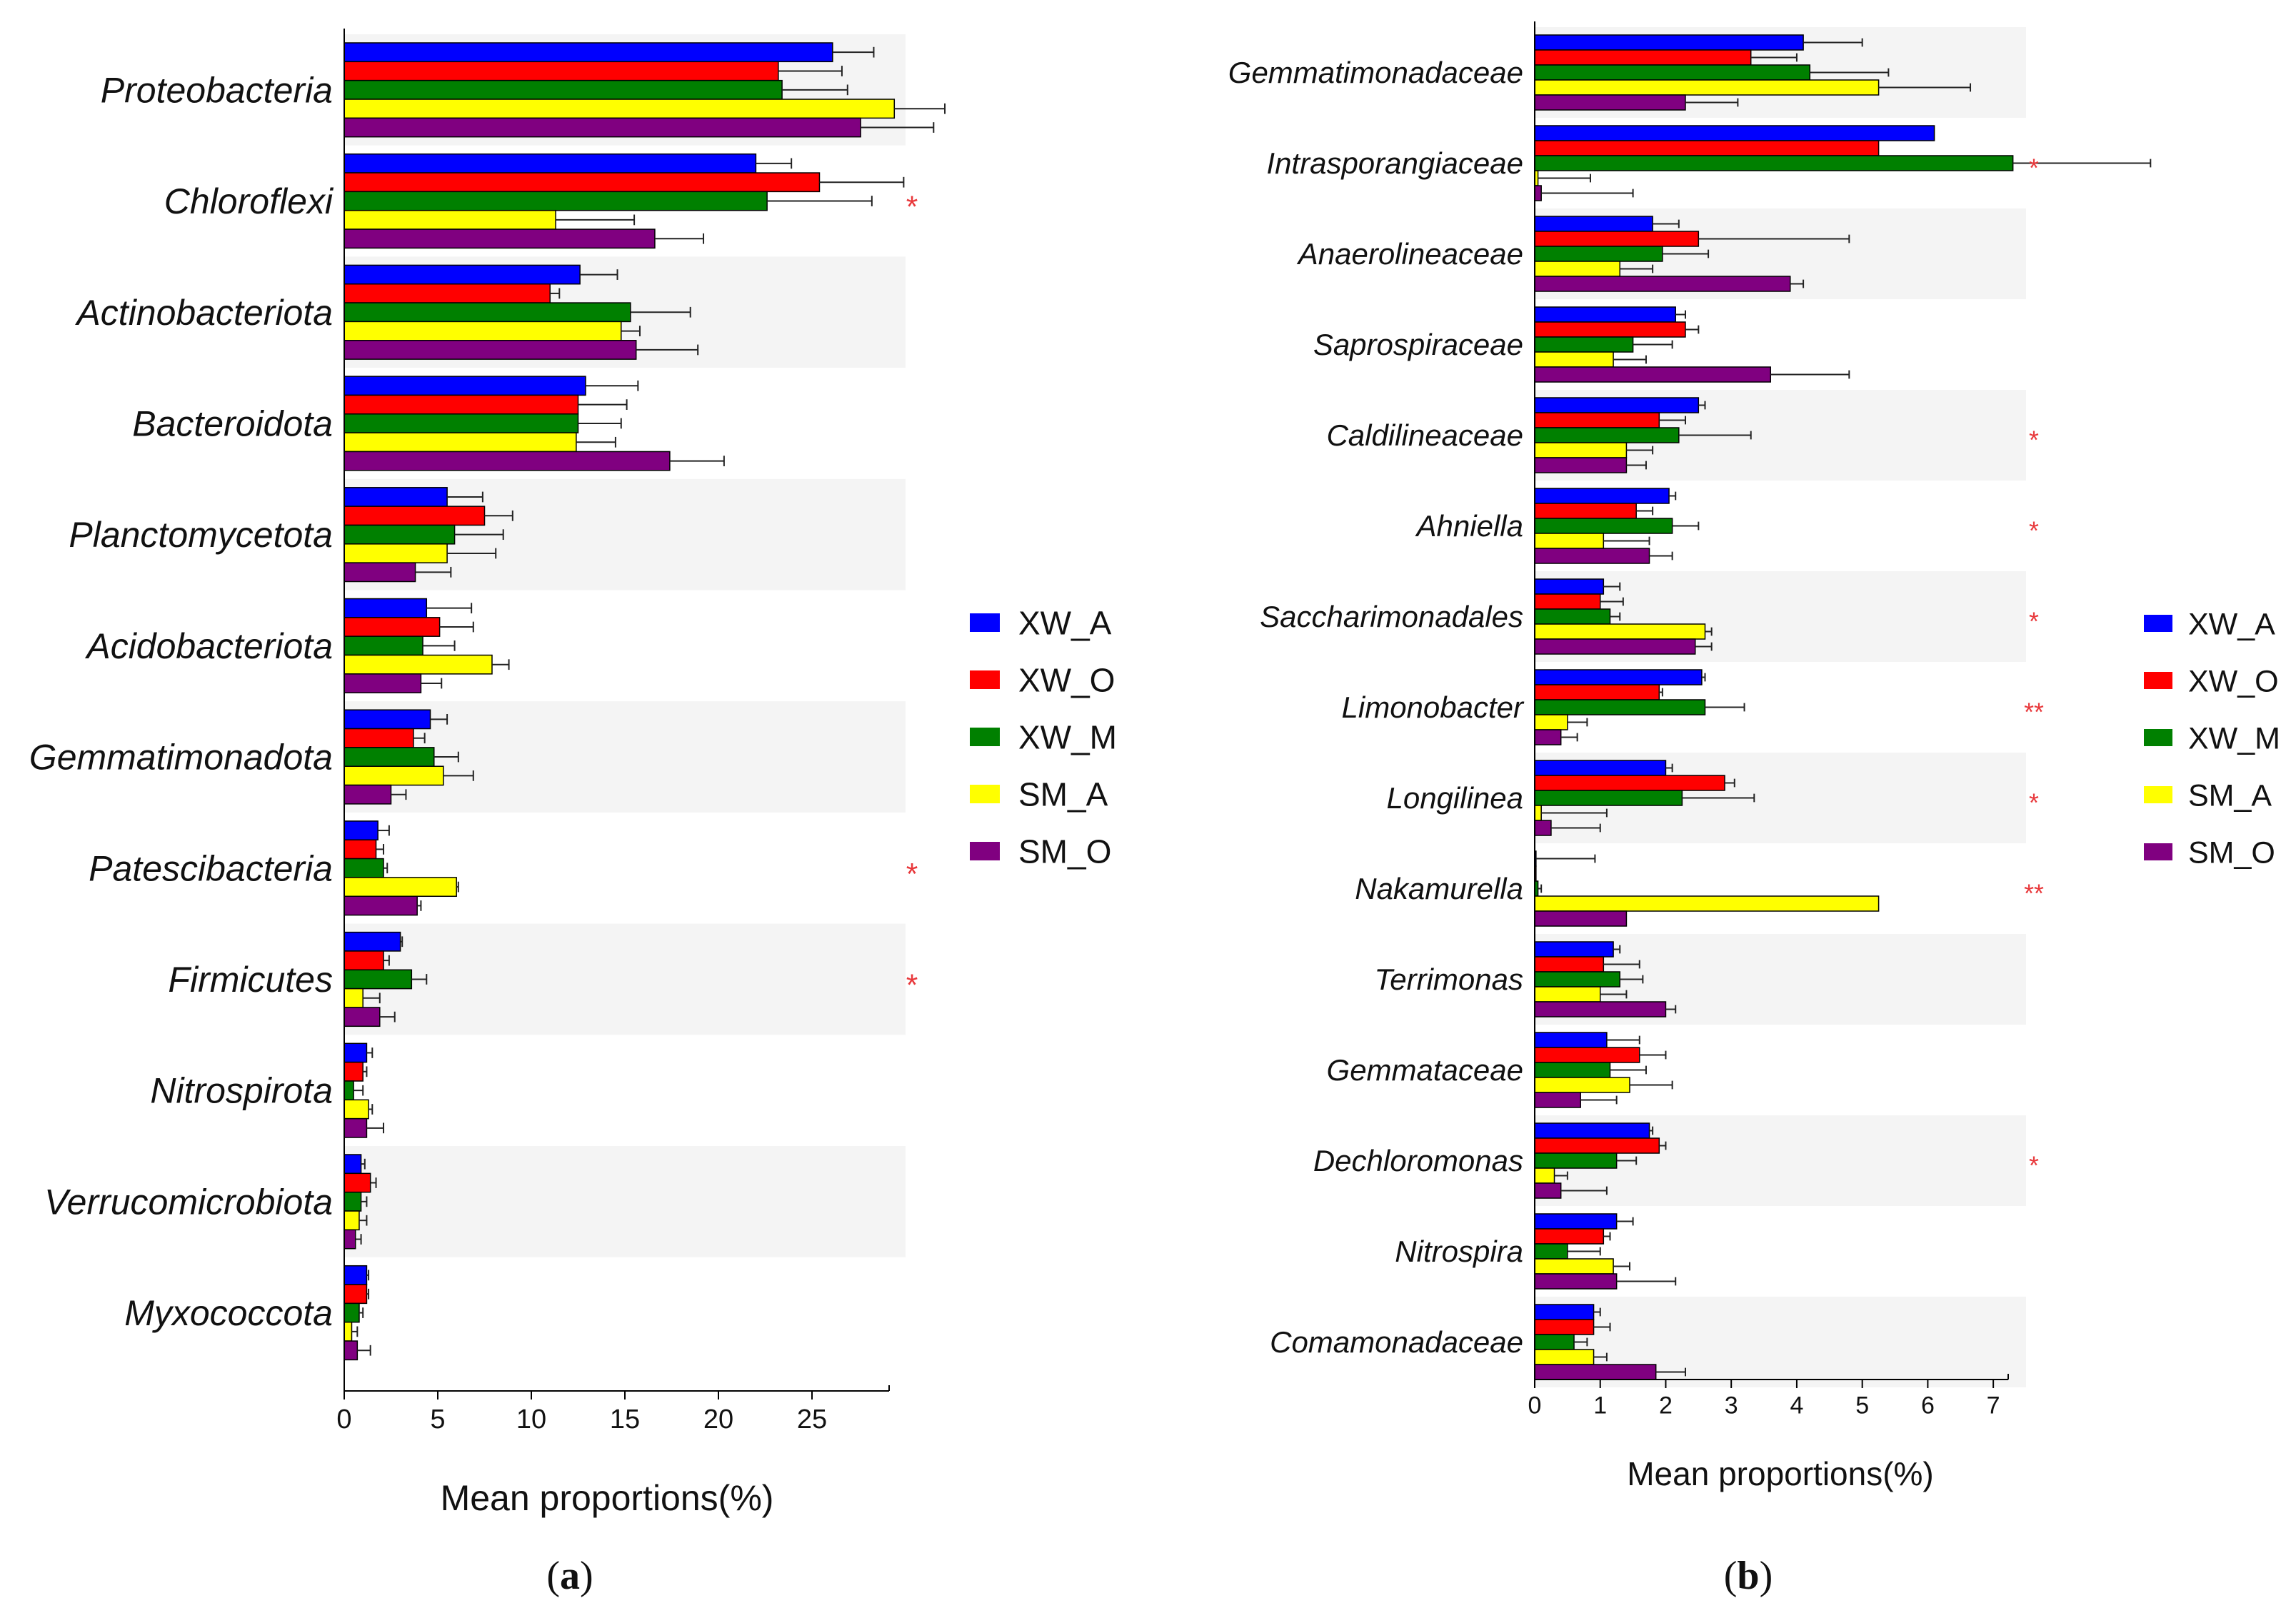 This screenshot has height=1608, width=2296. What do you see at coordinates (718, 1420) in the screenshot?
I see `x-tick-label: 20` at bounding box center [718, 1420].